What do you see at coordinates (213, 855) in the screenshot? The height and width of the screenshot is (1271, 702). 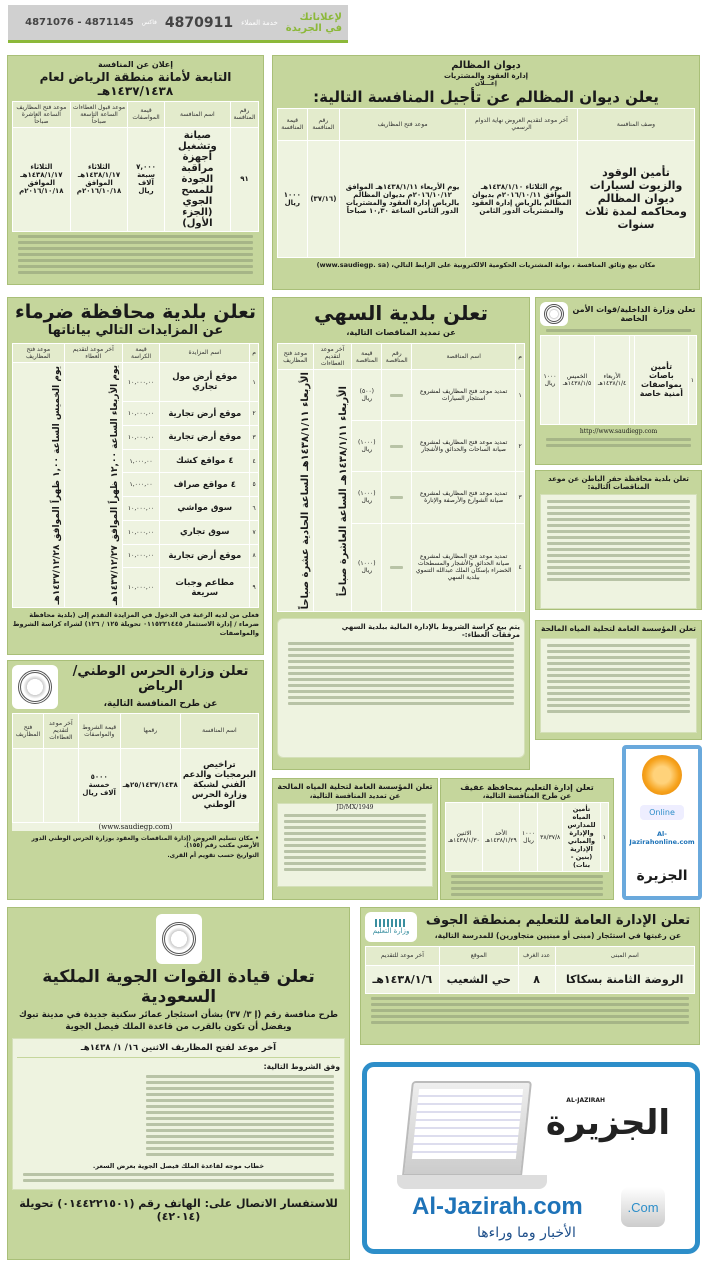 I see `calendar-note: التواريخ حسب تقويم أم القرى.` at bounding box center [213, 855].